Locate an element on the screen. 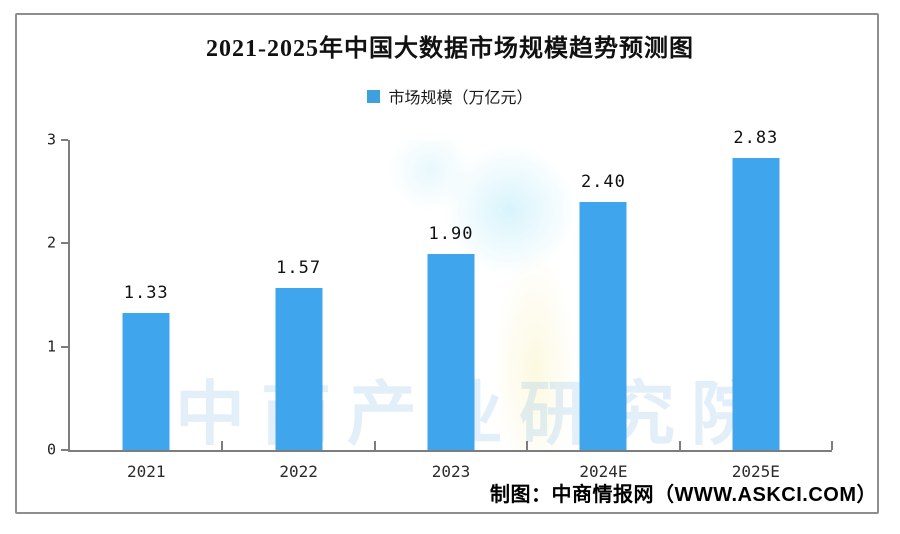  x-tick-label: 2022 is located at coordinates (298, 471).